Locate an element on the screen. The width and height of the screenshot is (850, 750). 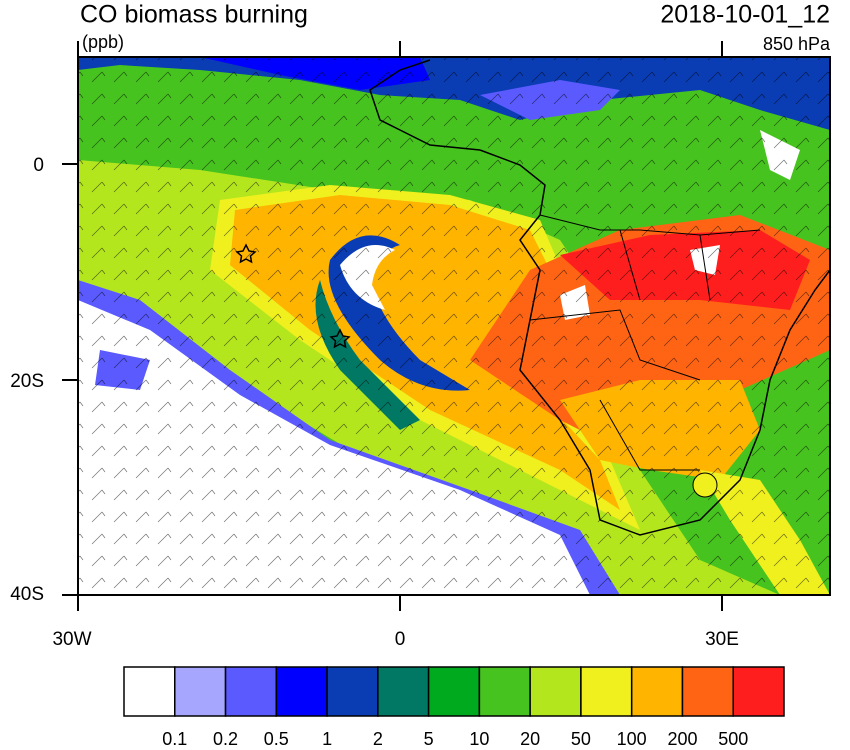
colorbar-label: 2 is located at coordinates (378, 739).